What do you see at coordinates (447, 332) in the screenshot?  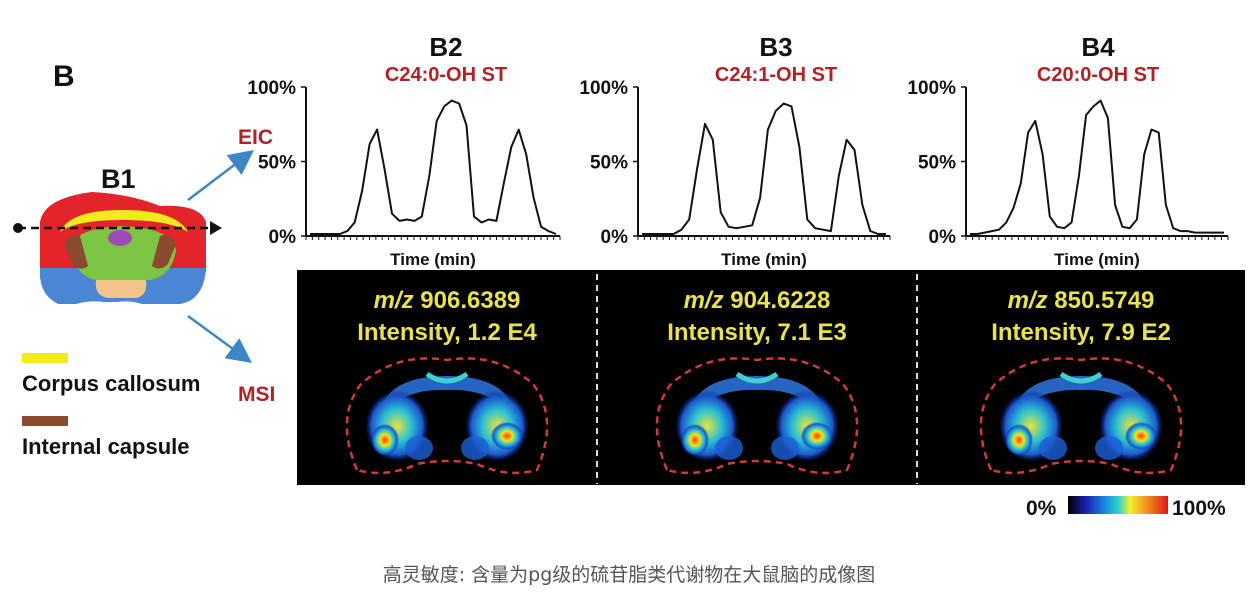 I see `intensity-label: Intensity, 1.2 E4` at bounding box center [447, 332].